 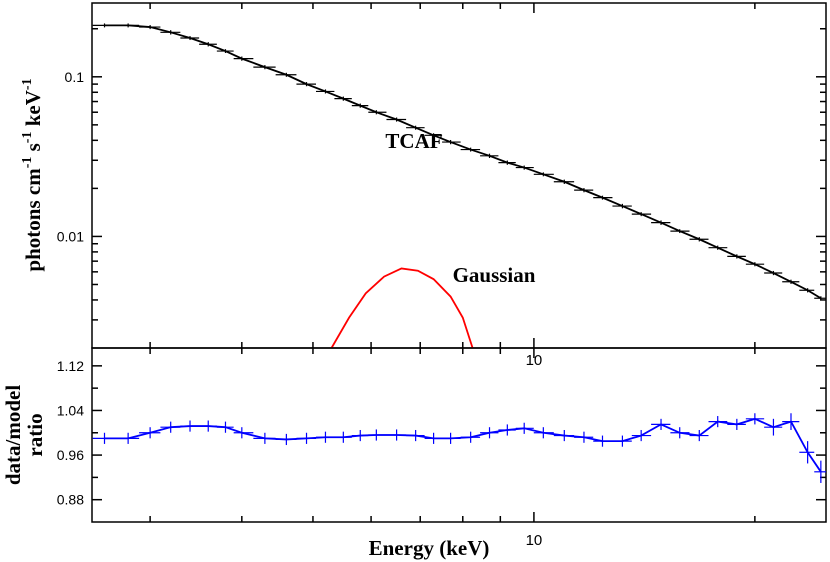 What do you see at coordinates (70, 236) in the screenshot?
I see `y-tick-label: 0.01` at bounding box center [70, 236].